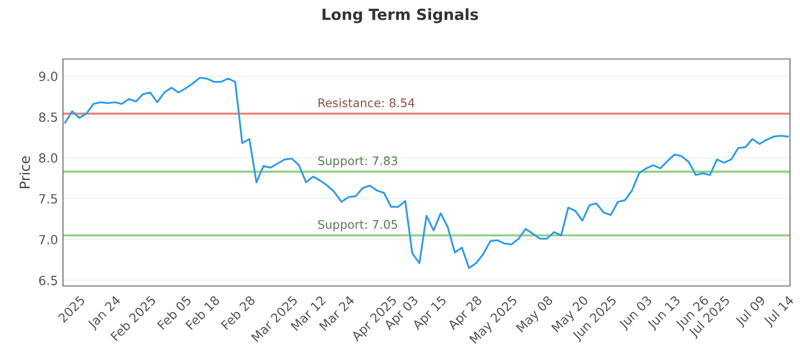  Describe the element at coordinates (358, 162) in the screenshot. I see `ref-line-label: Support: 7.83` at that location.